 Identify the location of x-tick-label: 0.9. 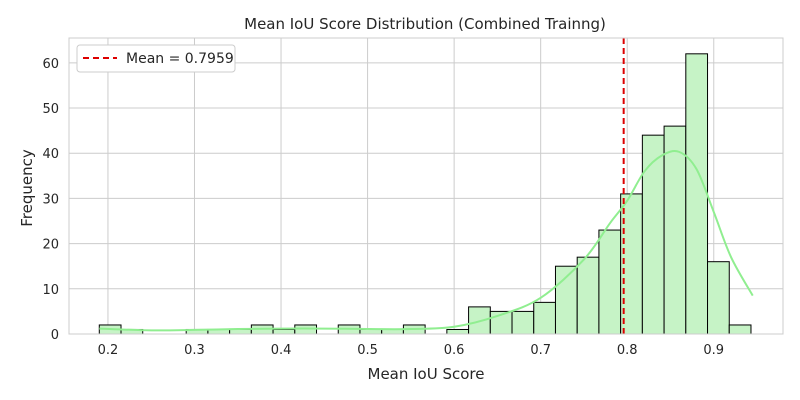
(713, 350).